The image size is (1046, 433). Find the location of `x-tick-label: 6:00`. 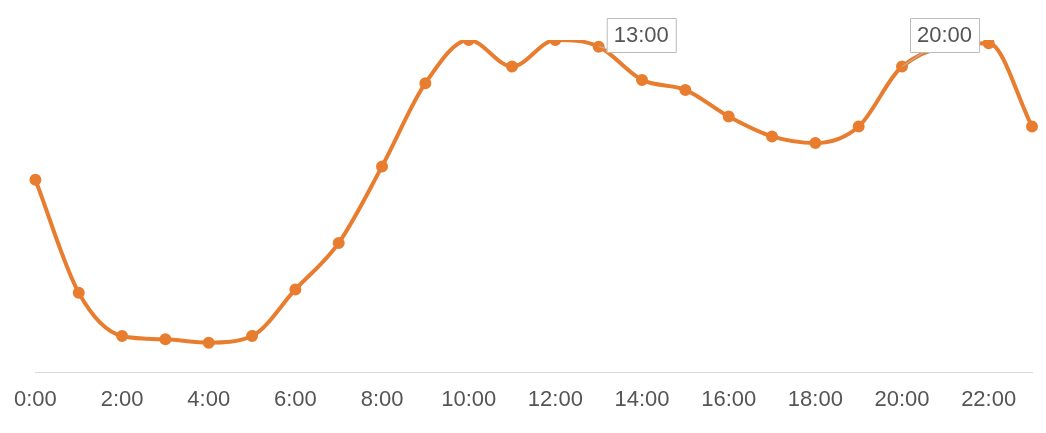

x-tick-label: 6:00 is located at coordinates (295, 398).